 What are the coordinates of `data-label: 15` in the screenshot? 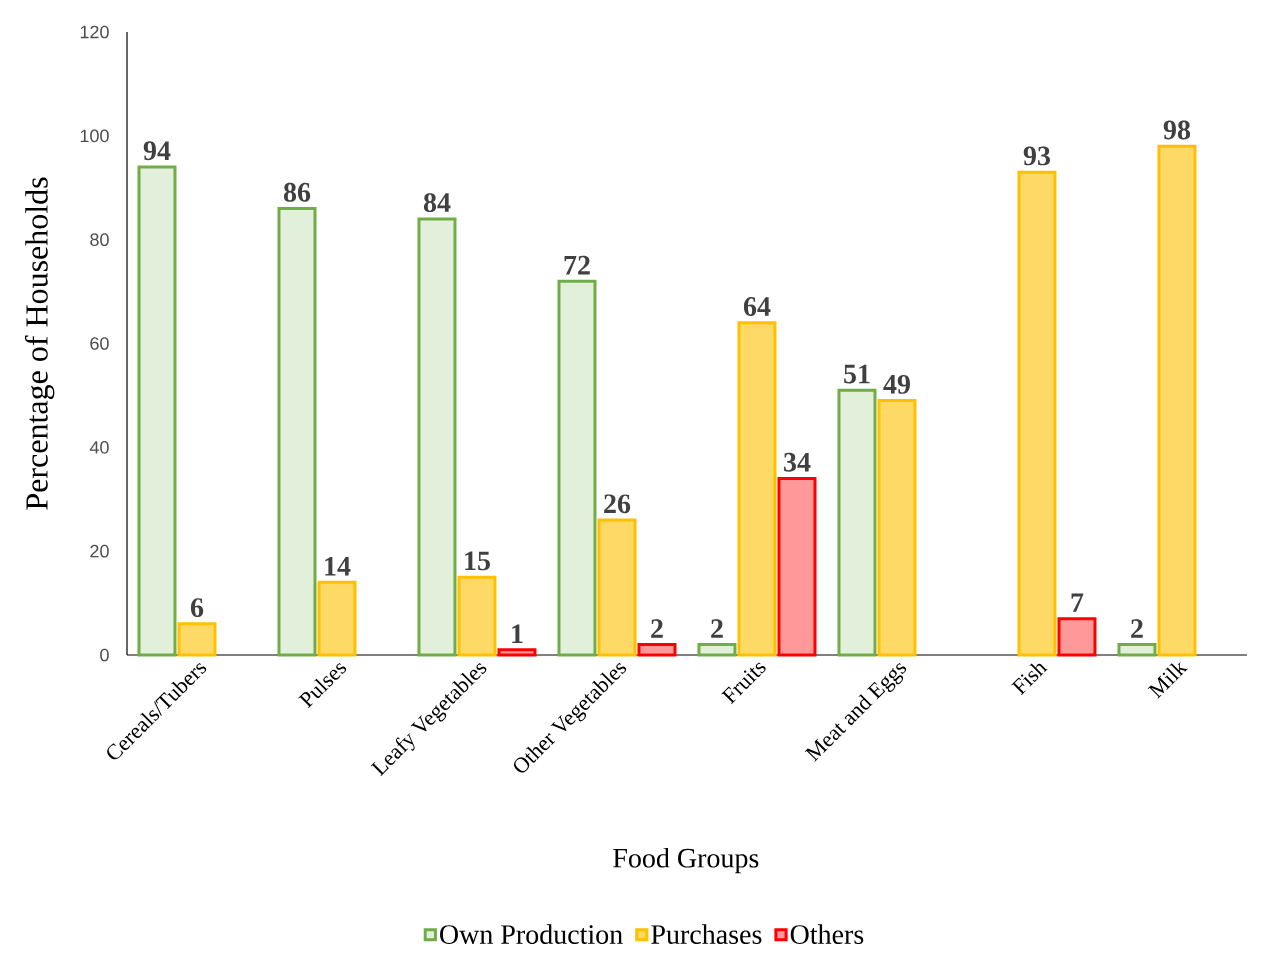 It's located at (477, 561).